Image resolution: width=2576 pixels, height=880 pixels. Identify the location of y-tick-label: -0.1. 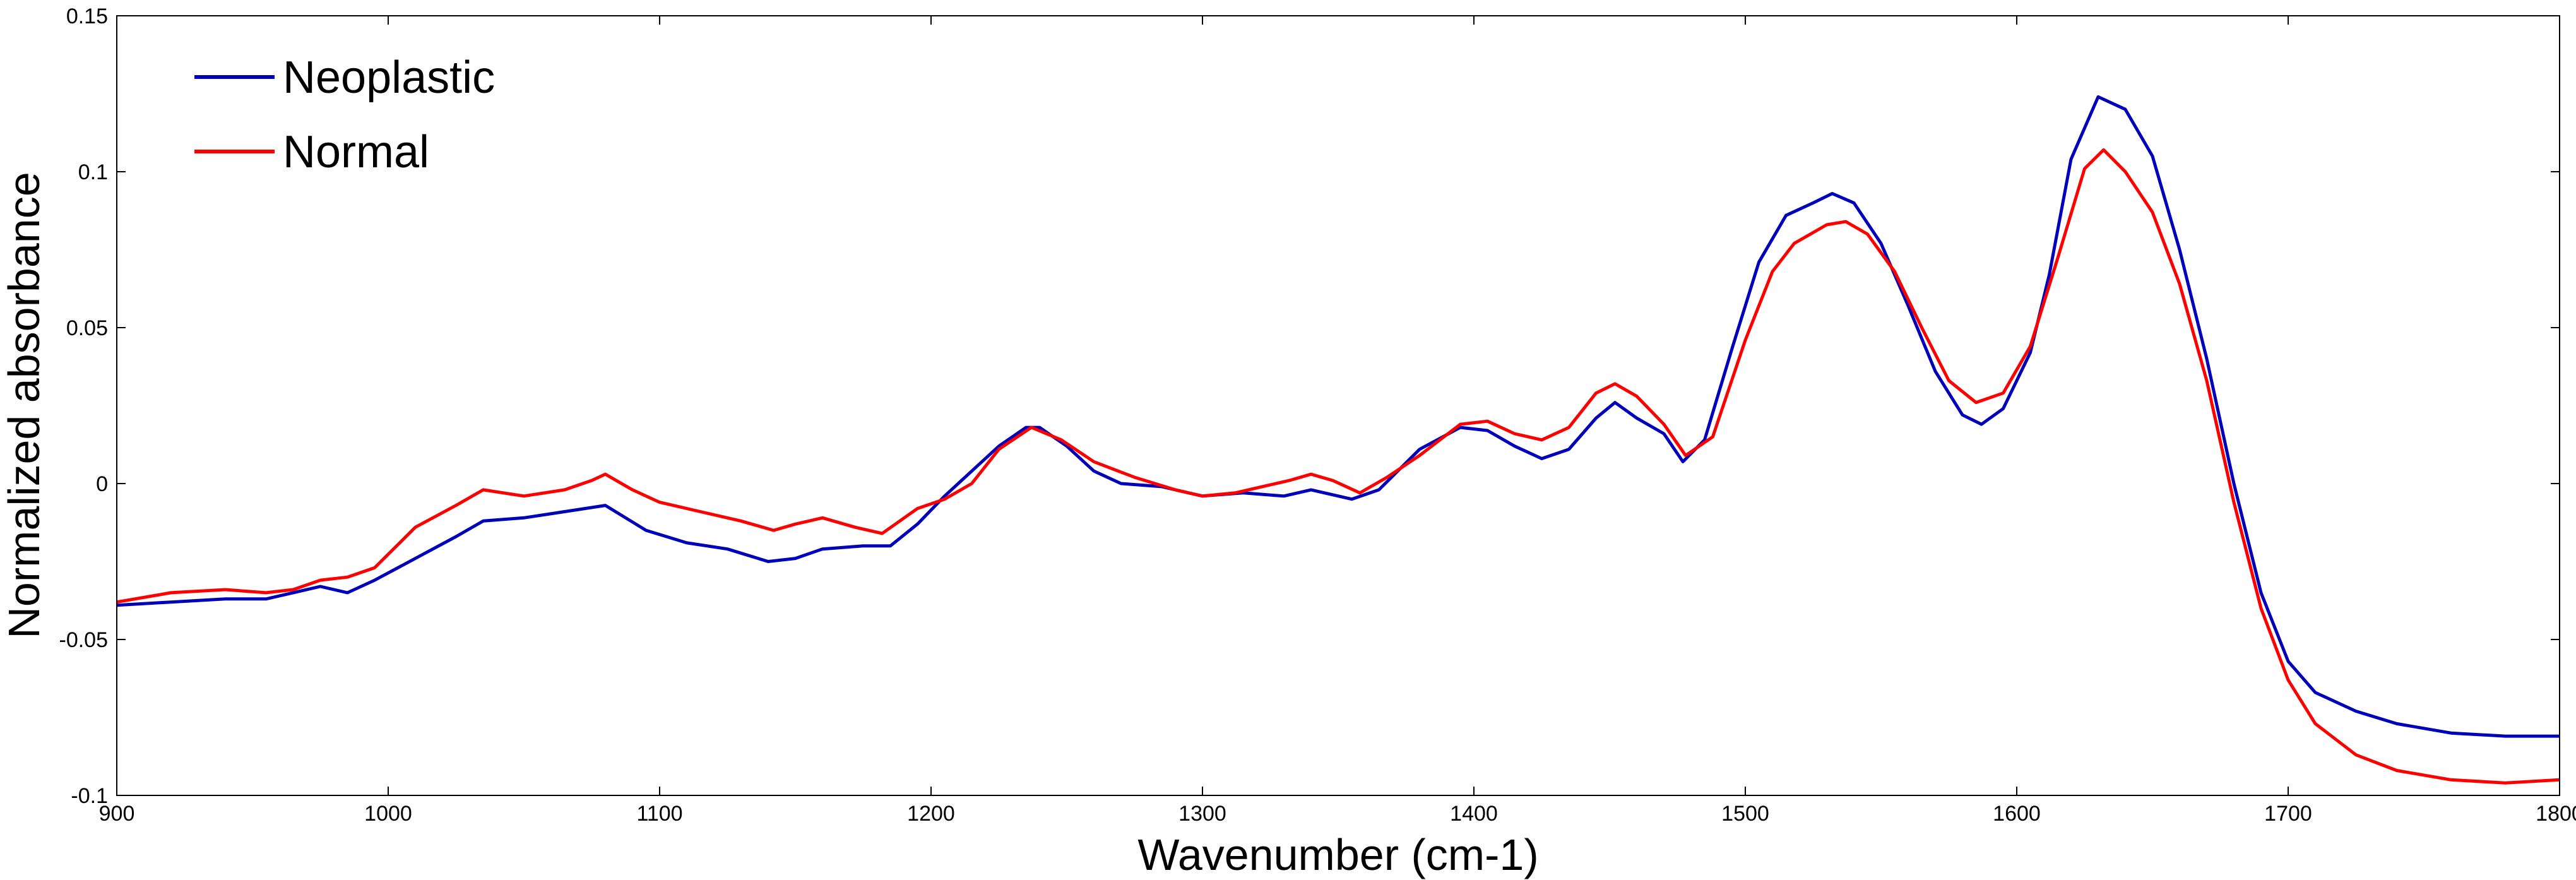
(90, 796).